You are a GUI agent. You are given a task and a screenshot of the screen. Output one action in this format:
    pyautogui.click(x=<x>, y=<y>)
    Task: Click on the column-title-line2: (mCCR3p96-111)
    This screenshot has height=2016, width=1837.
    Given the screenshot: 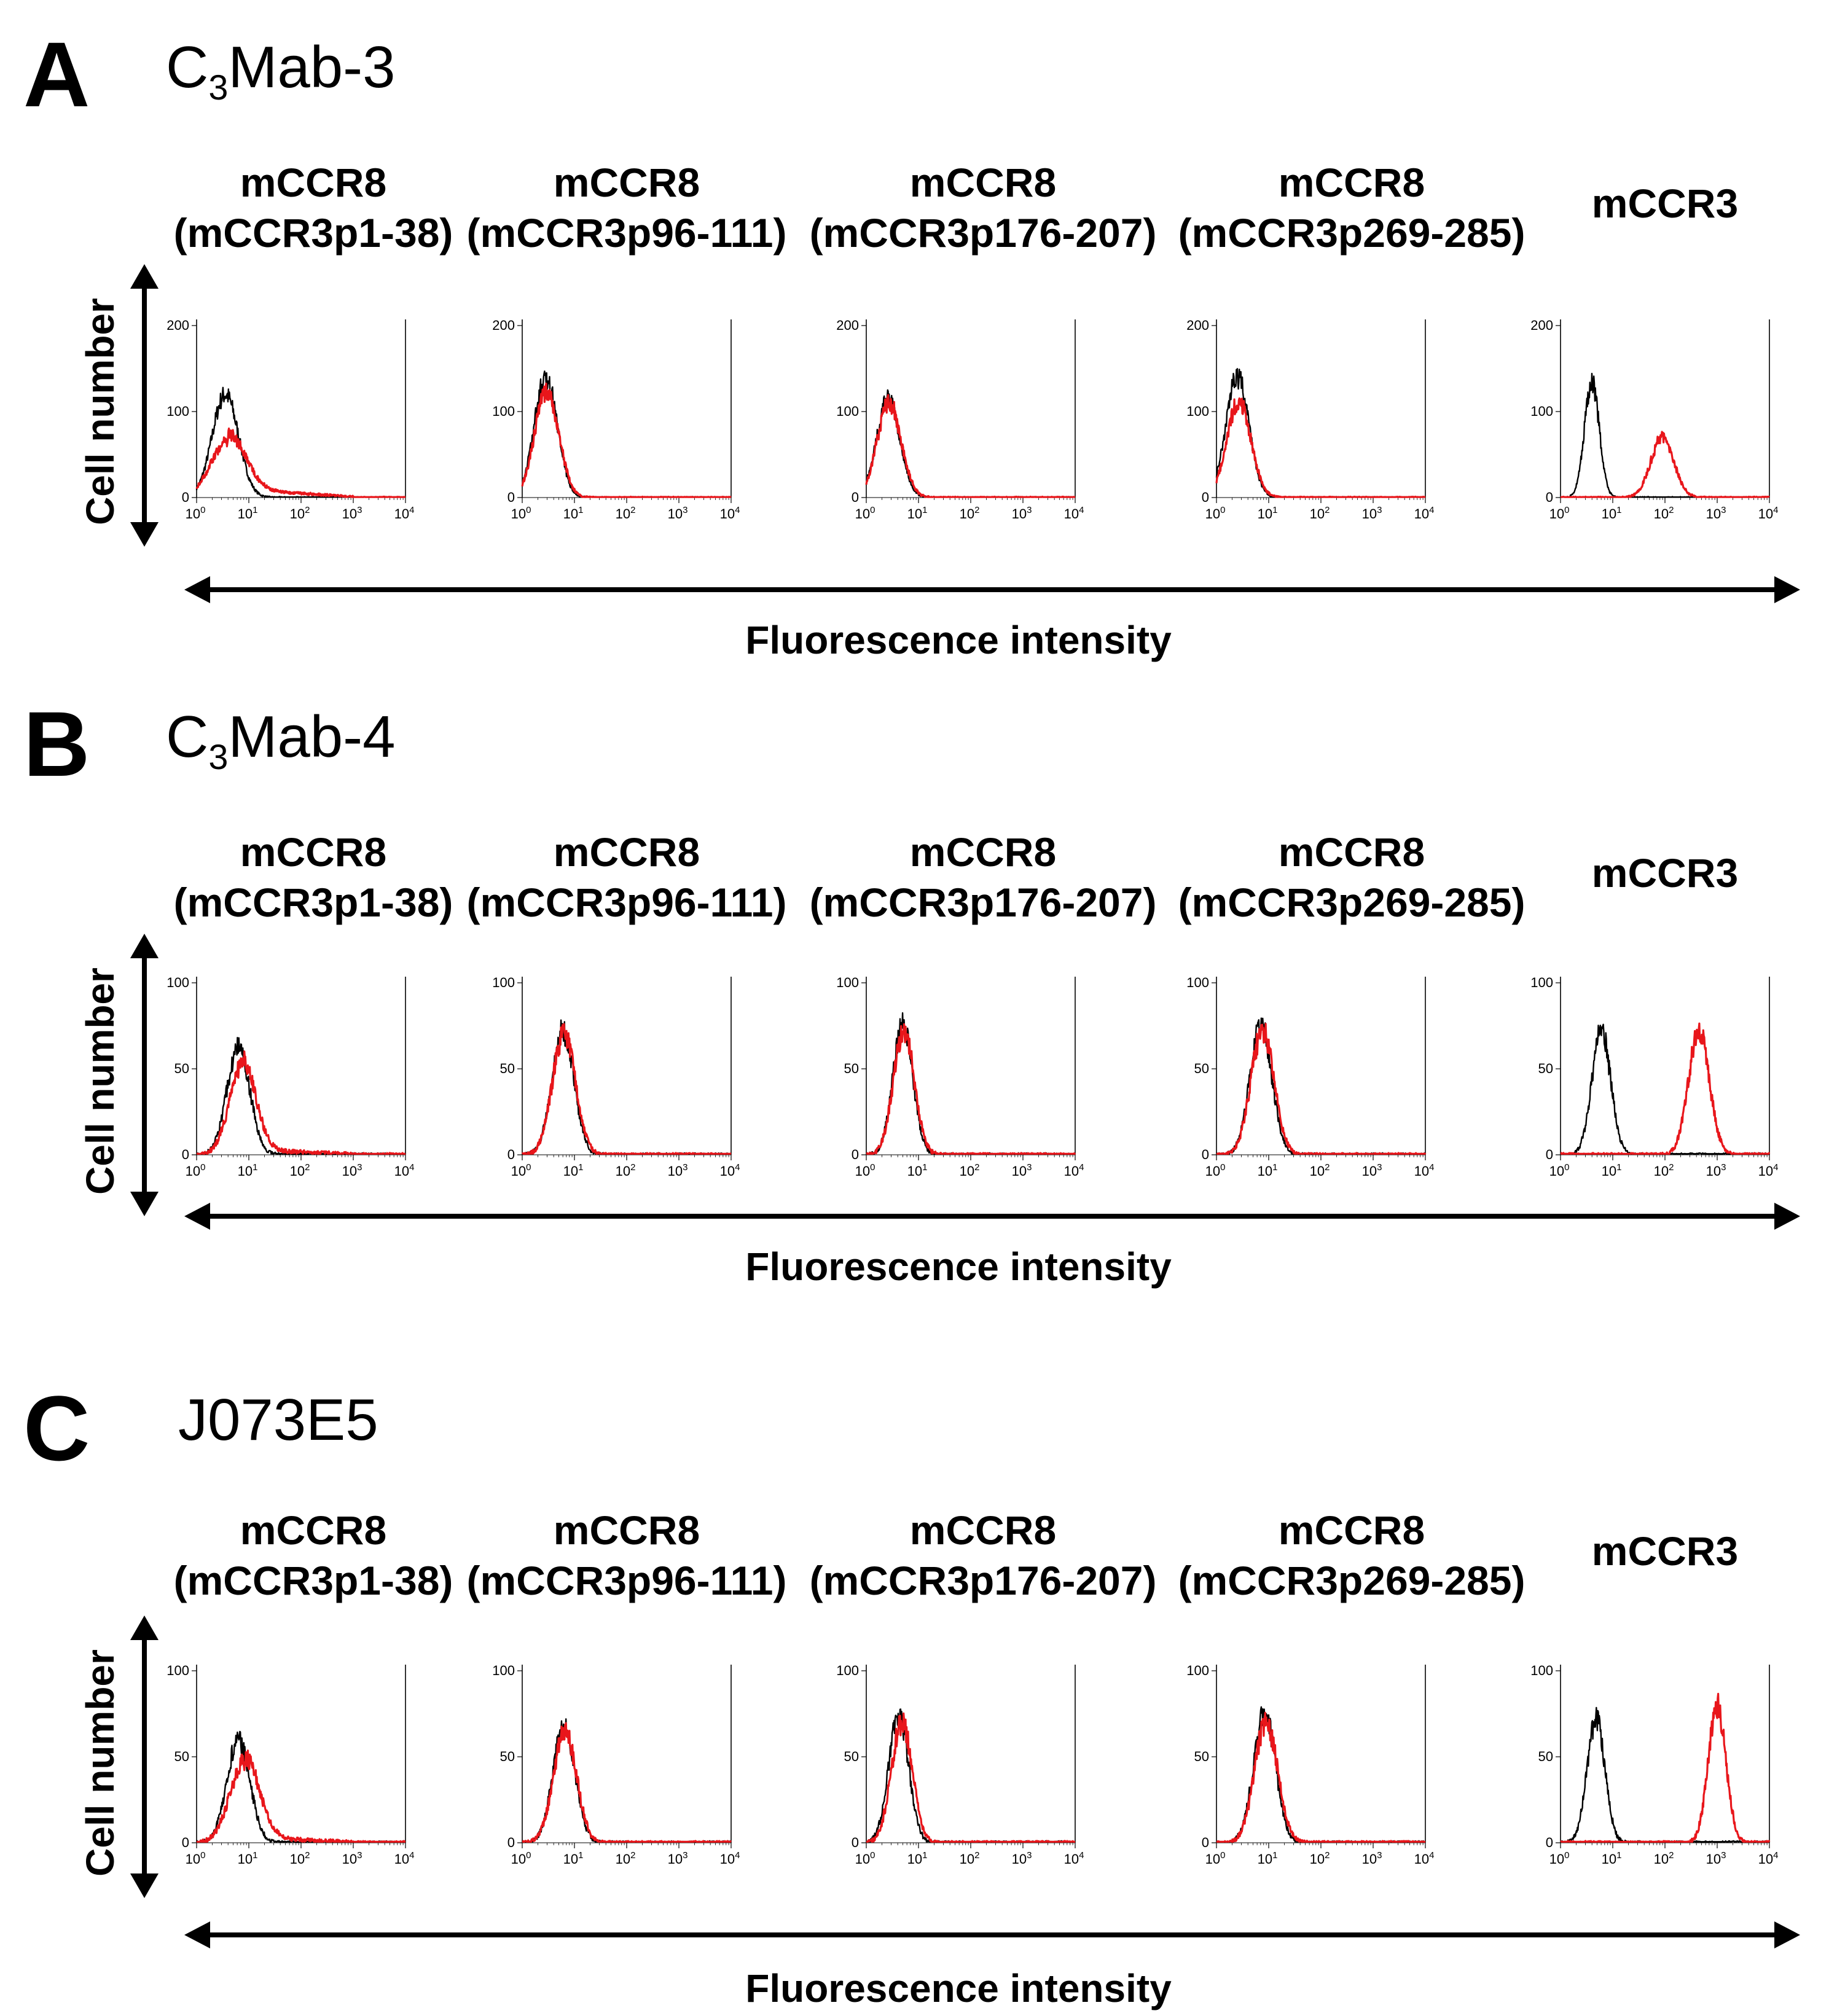 What is the action you would take?
    pyautogui.click(x=626, y=1580)
    